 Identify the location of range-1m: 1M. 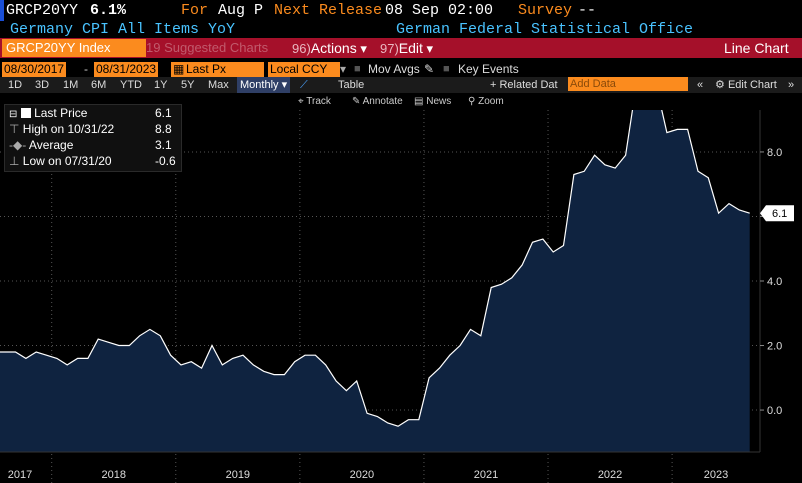
(71, 85).